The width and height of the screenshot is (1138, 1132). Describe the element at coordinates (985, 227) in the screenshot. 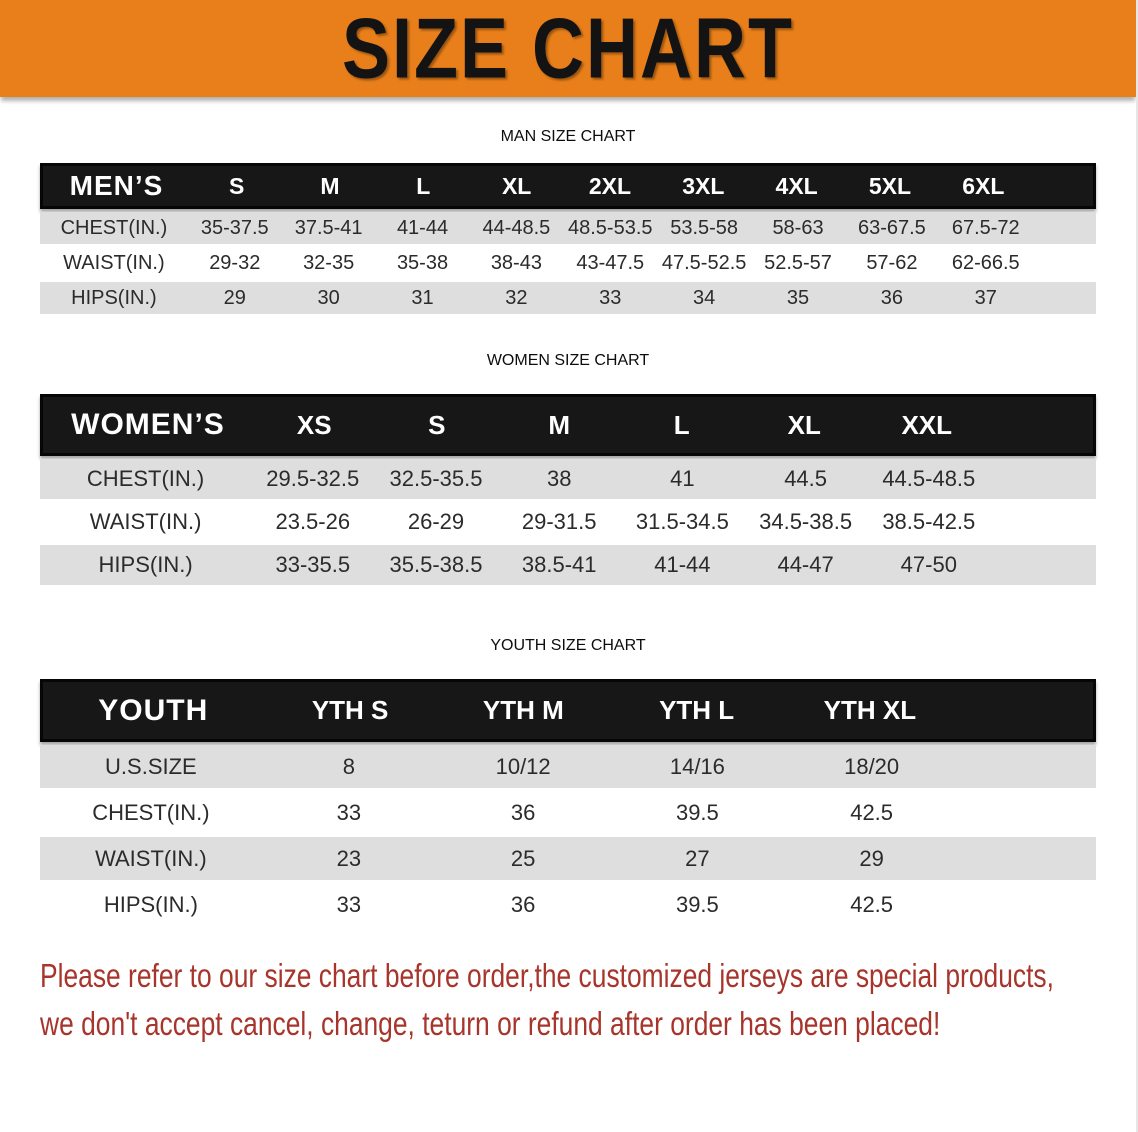

I see `size-value-cell: 67.5-72` at that location.